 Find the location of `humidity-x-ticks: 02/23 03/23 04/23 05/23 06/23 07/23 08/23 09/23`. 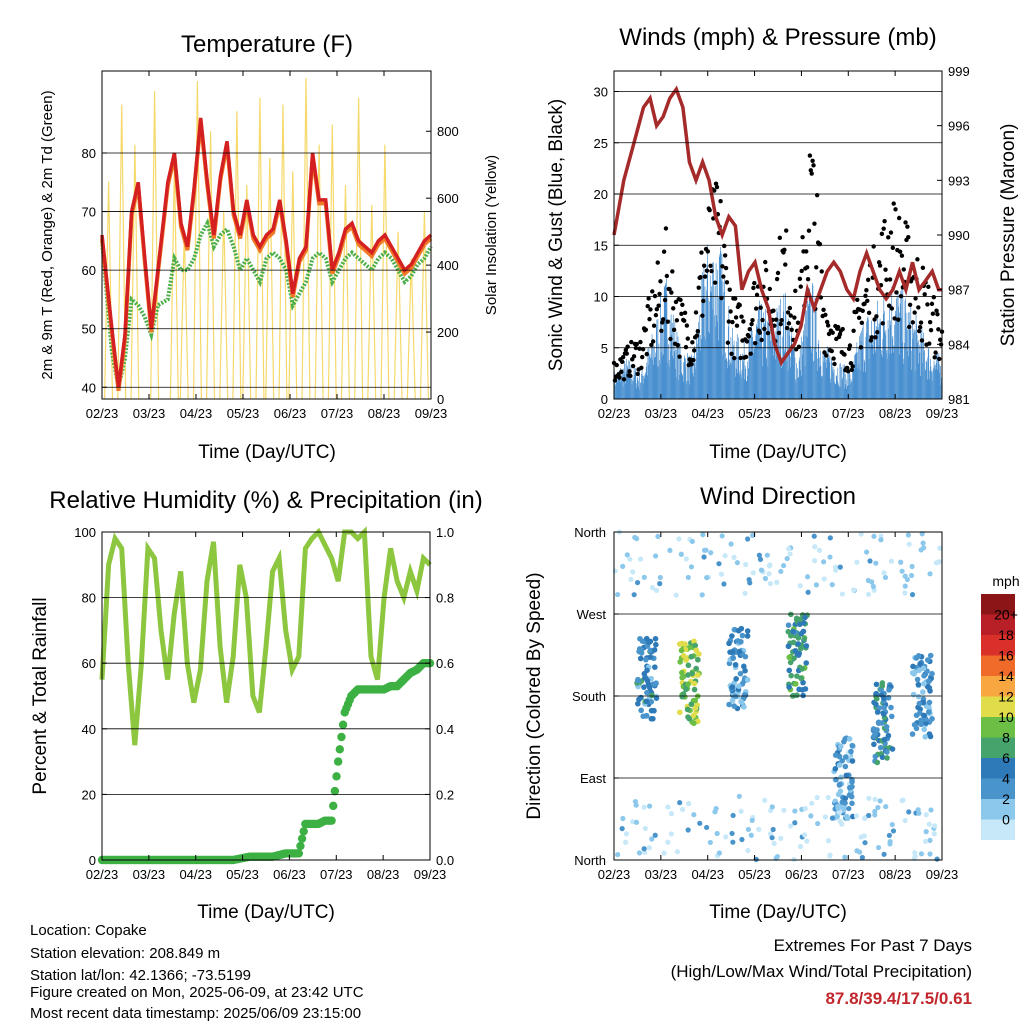

humidity-x-ticks: 02/23 03/23 04/23 05/23 06/23 07/23 08/23 09/23 is located at coordinates (266, 707).